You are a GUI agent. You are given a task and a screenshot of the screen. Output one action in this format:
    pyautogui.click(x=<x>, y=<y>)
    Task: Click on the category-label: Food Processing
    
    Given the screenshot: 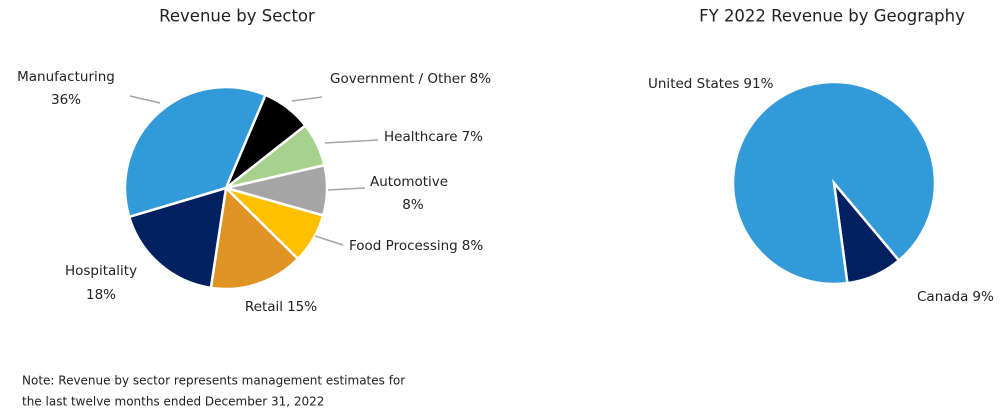 What is the action you would take?
    pyautogui.click(x=403, y=246)
    